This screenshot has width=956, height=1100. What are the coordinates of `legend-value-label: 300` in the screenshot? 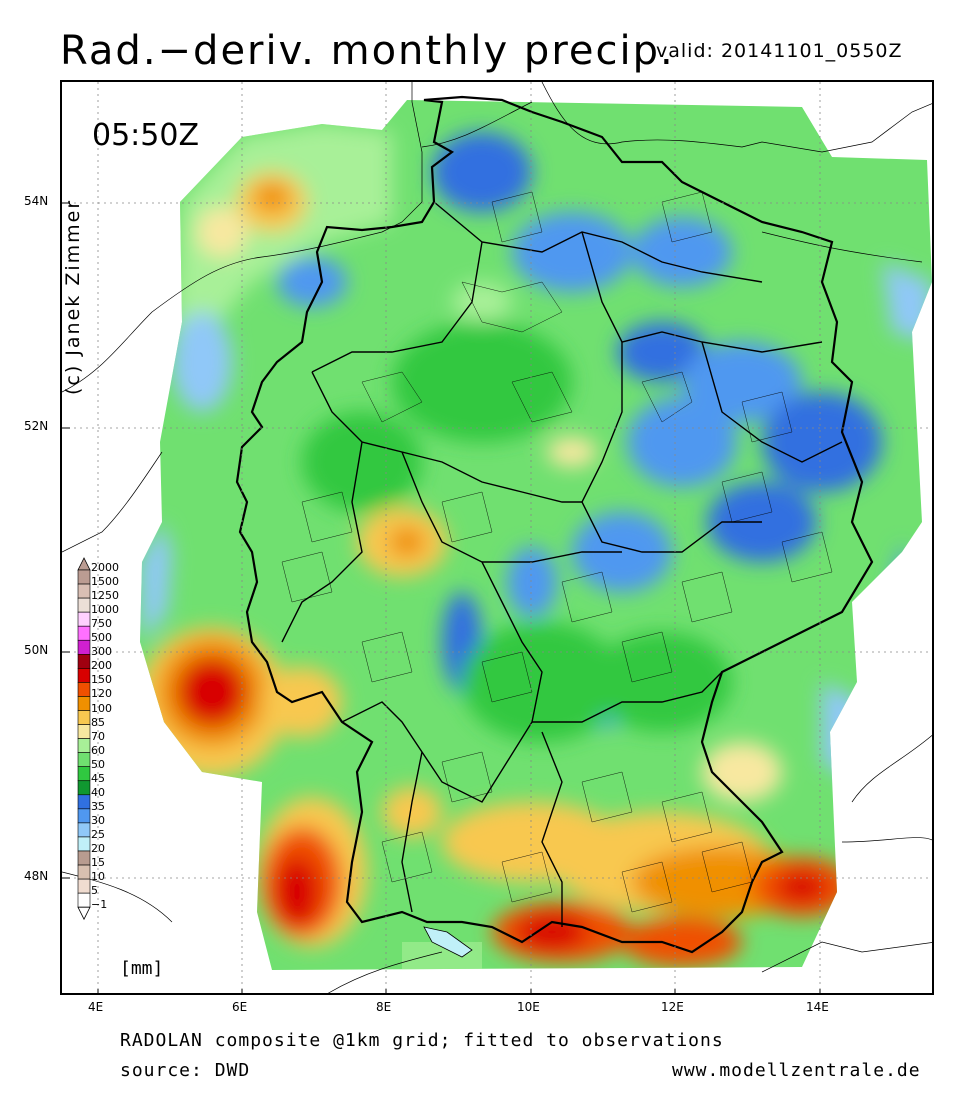 It's located at (101, 652).